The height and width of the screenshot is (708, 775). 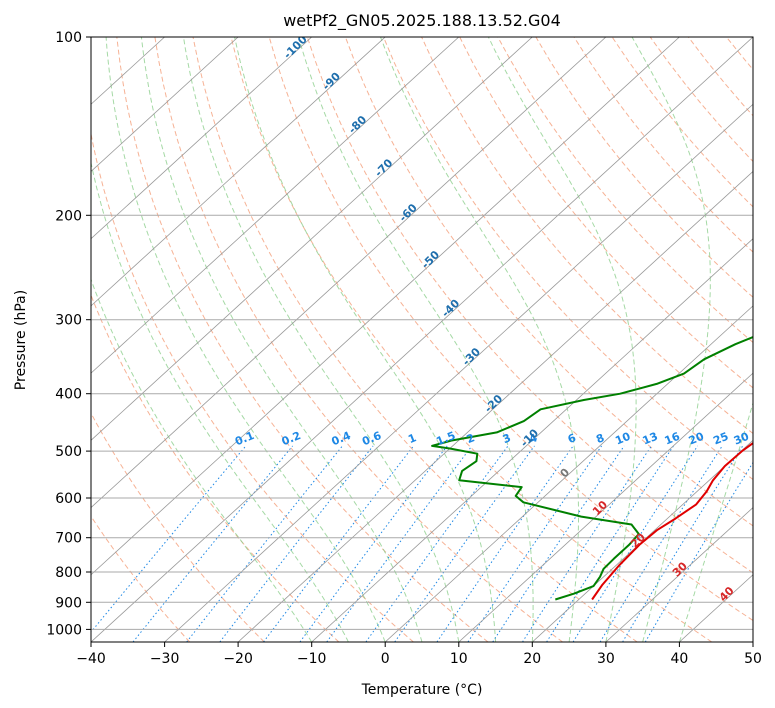 What do you see at coordinates (331, 81) in the screenshot?
I see `isotherm-label: -90` at bounding box center [331, 81].